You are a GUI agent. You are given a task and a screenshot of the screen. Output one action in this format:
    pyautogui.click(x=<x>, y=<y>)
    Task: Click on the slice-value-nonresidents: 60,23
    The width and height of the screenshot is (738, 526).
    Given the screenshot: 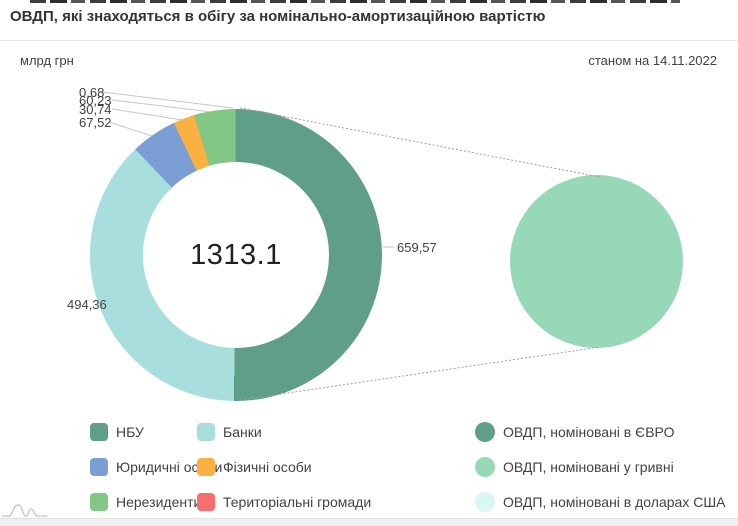 What is the action you would take?
    pyautogui.click(x=95, y=100)
    